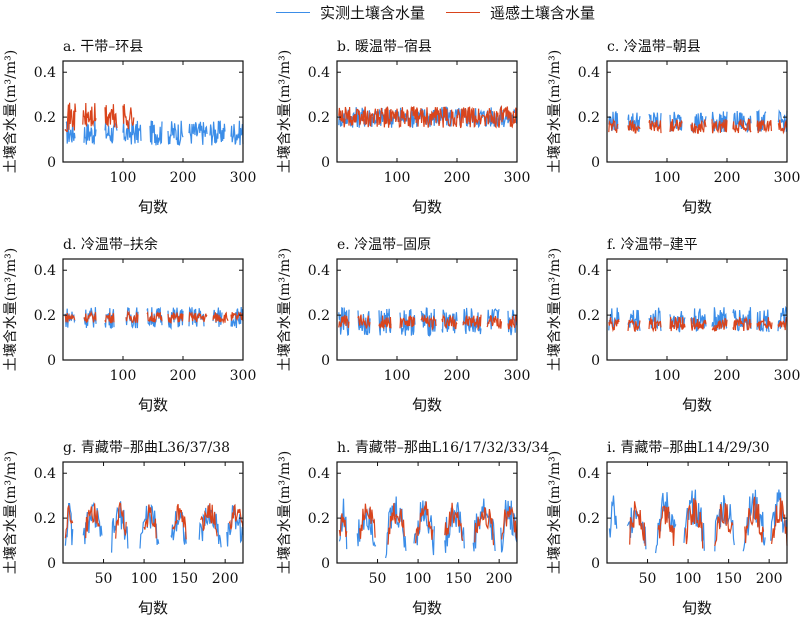 This screenshot has height=619, width=800. I want to click on legend-swatch-measured, so click(293, 12).